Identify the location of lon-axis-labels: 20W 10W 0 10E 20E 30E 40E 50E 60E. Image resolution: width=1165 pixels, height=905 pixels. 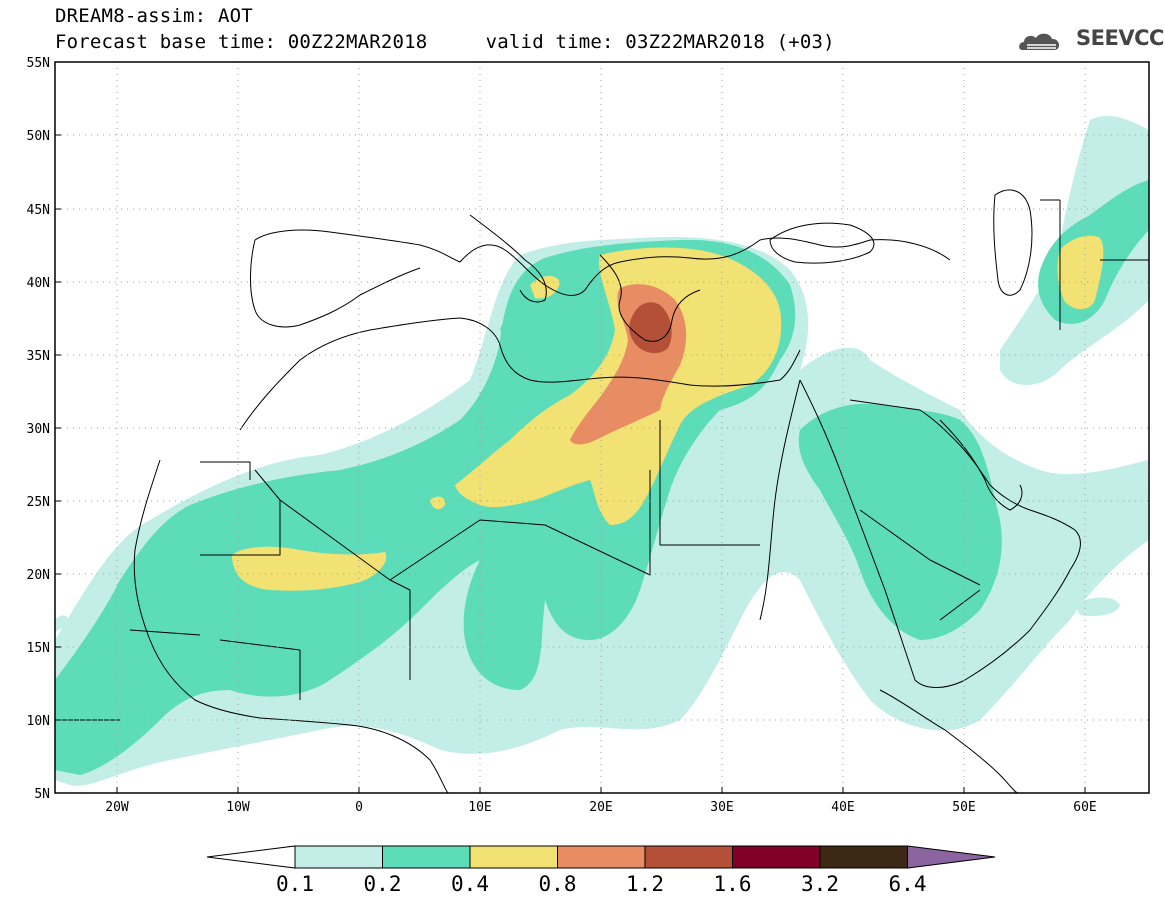
(600, 807).